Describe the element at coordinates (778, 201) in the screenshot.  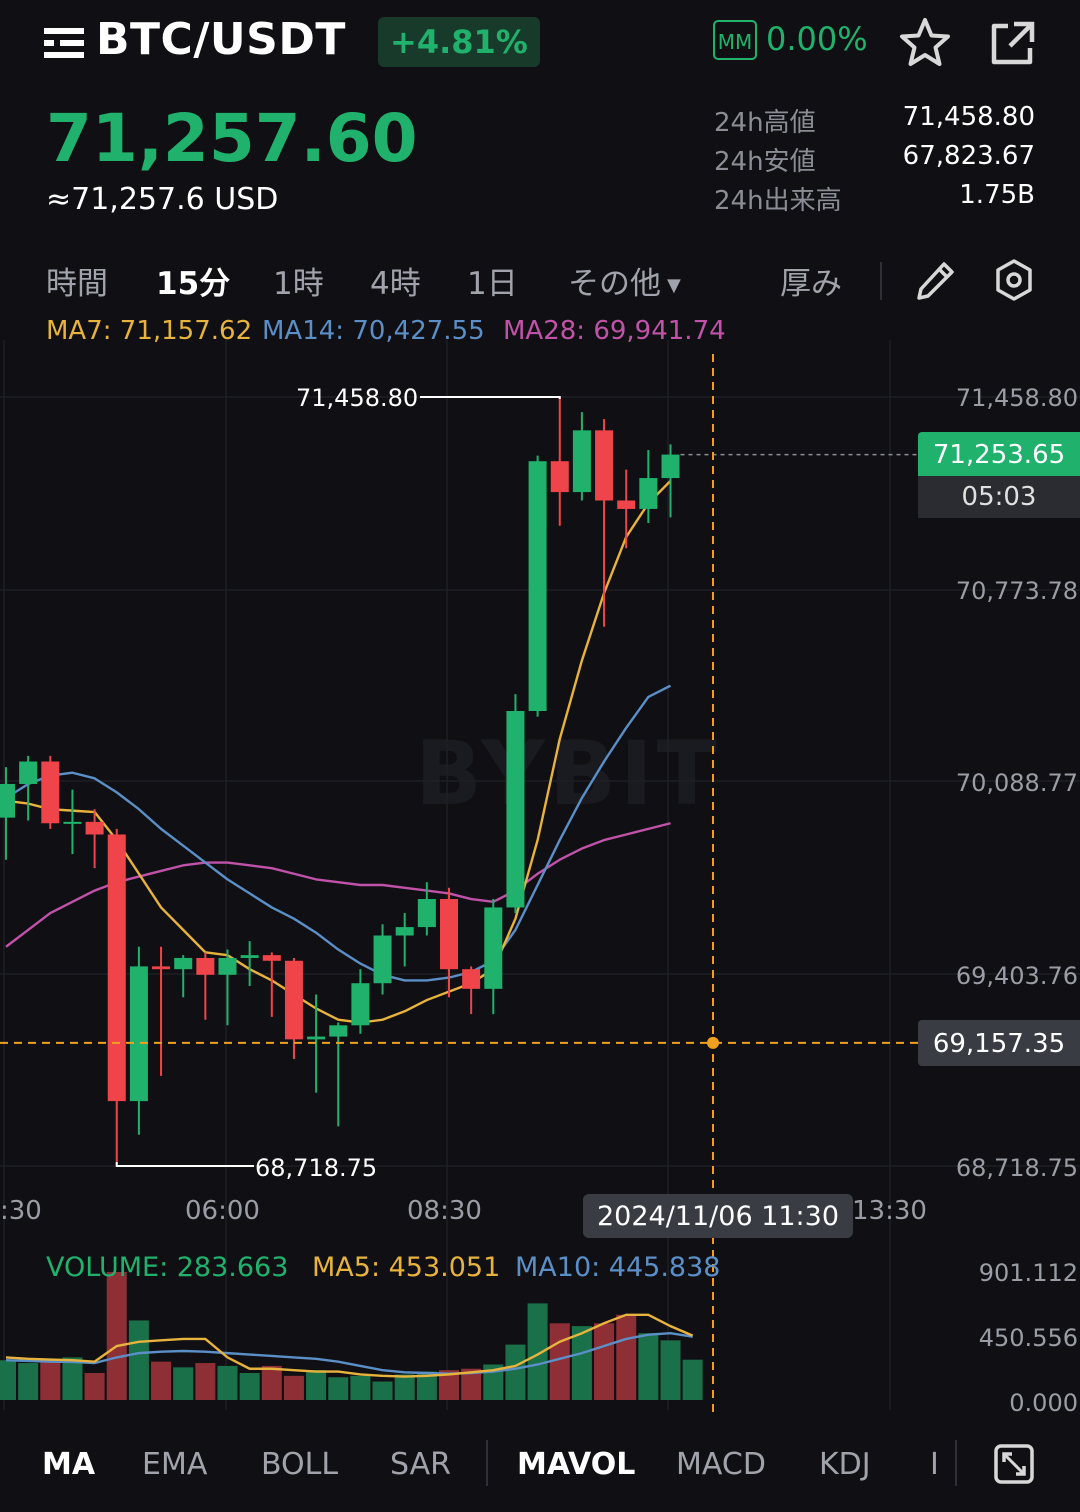
I see `stat-volume-label: 24h出来高` at that location.